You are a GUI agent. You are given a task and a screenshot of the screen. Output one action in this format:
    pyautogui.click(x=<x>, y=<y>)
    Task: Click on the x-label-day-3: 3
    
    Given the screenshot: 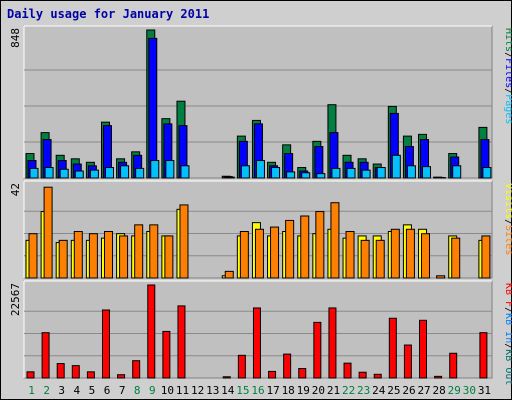 What is the action you would take?
    pyautogui.click(x=61, y=390)
    